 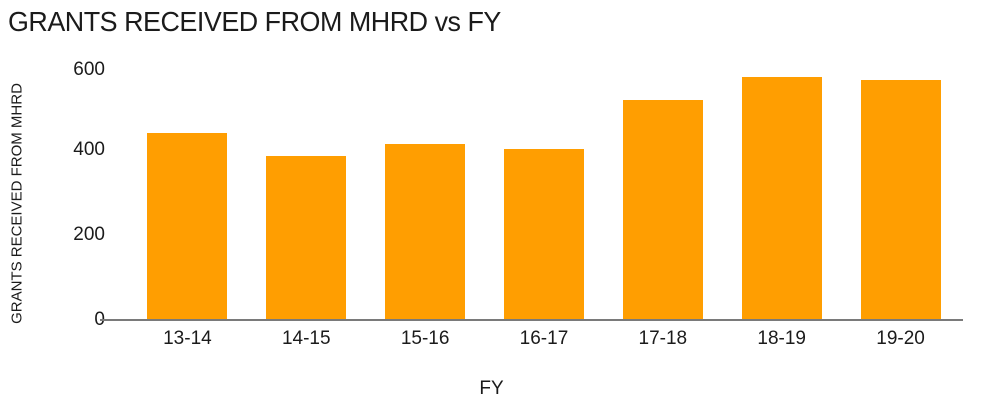 I want to click on x-axis-line, so click(x=531, y=320).